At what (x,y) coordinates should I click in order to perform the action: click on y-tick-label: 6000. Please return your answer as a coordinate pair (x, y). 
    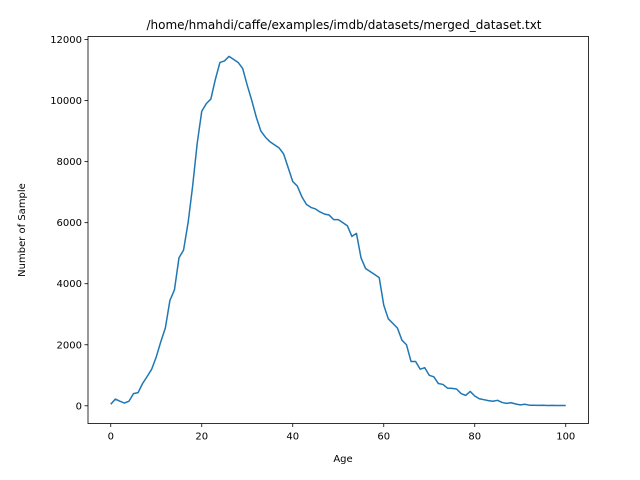
    Looking at the image, I should click on (69, 223).